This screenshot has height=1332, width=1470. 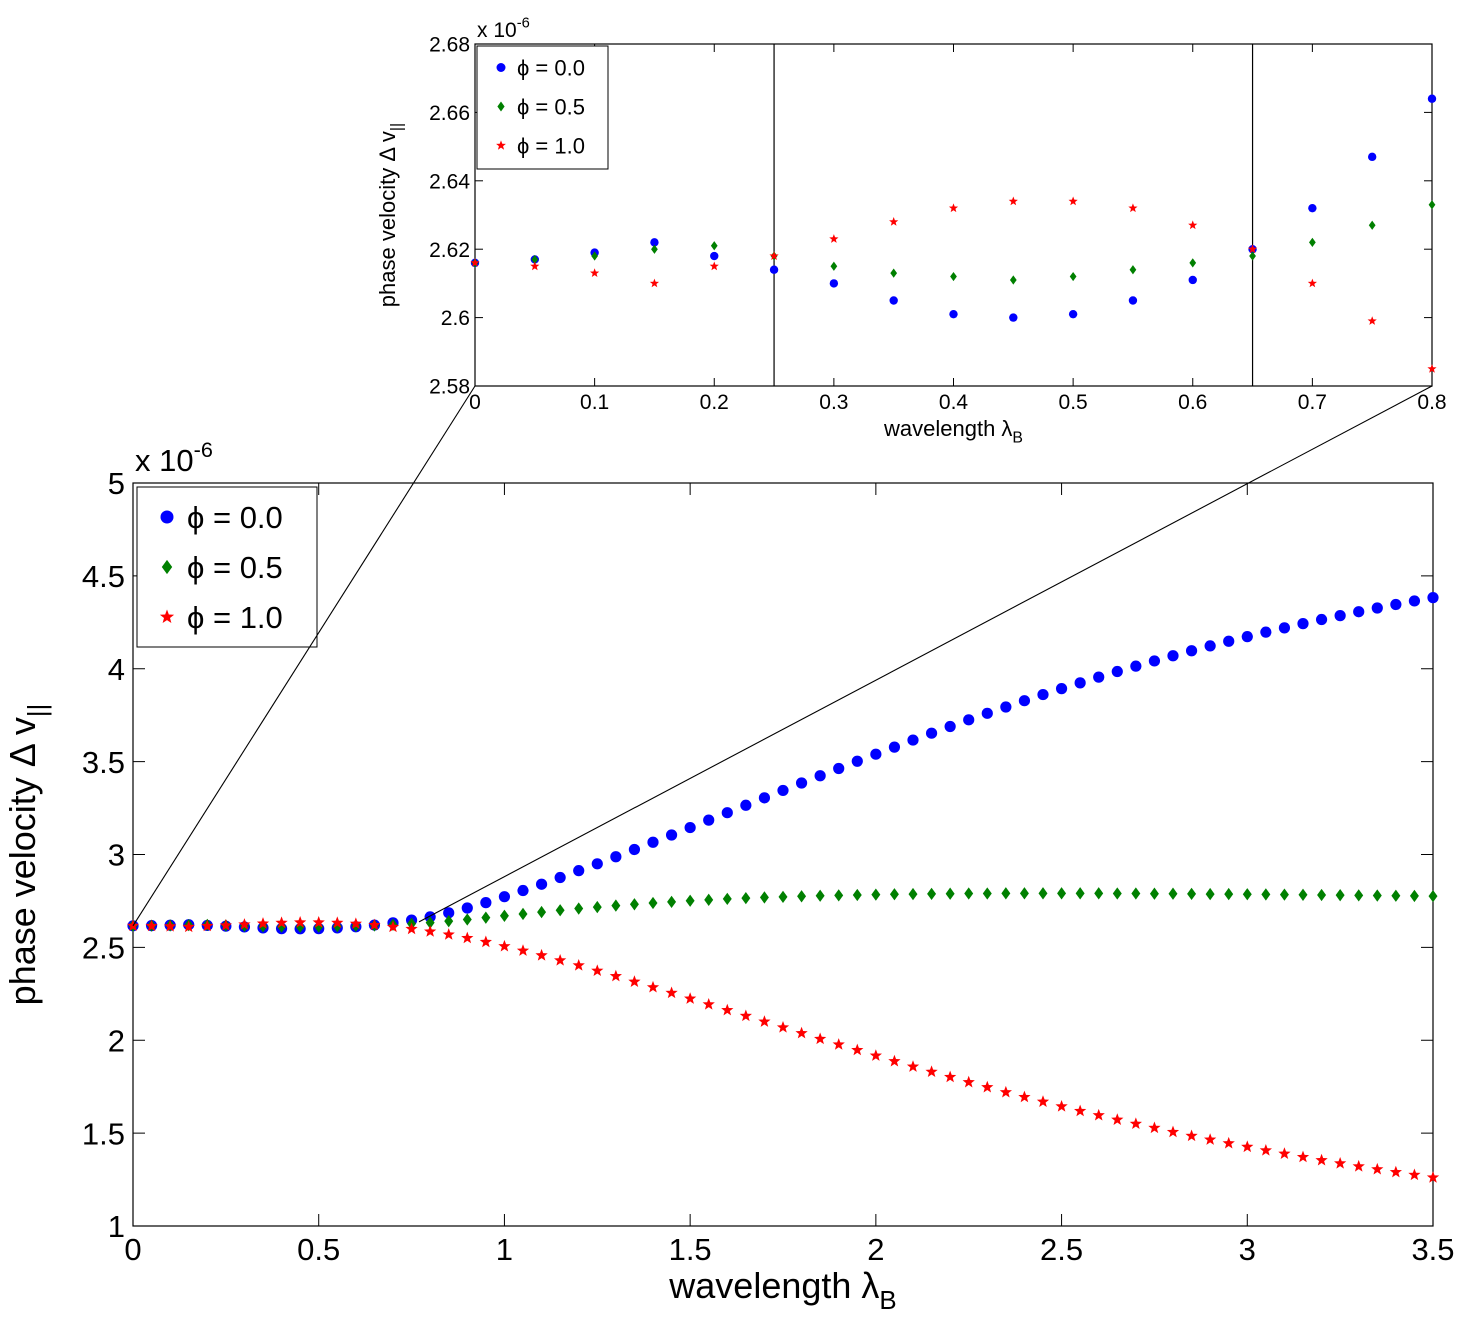 What do you see at coordinates (167, 567) in the screenshot?
I see `main-legend-diamond-marker` at bounding box center [167, 567].